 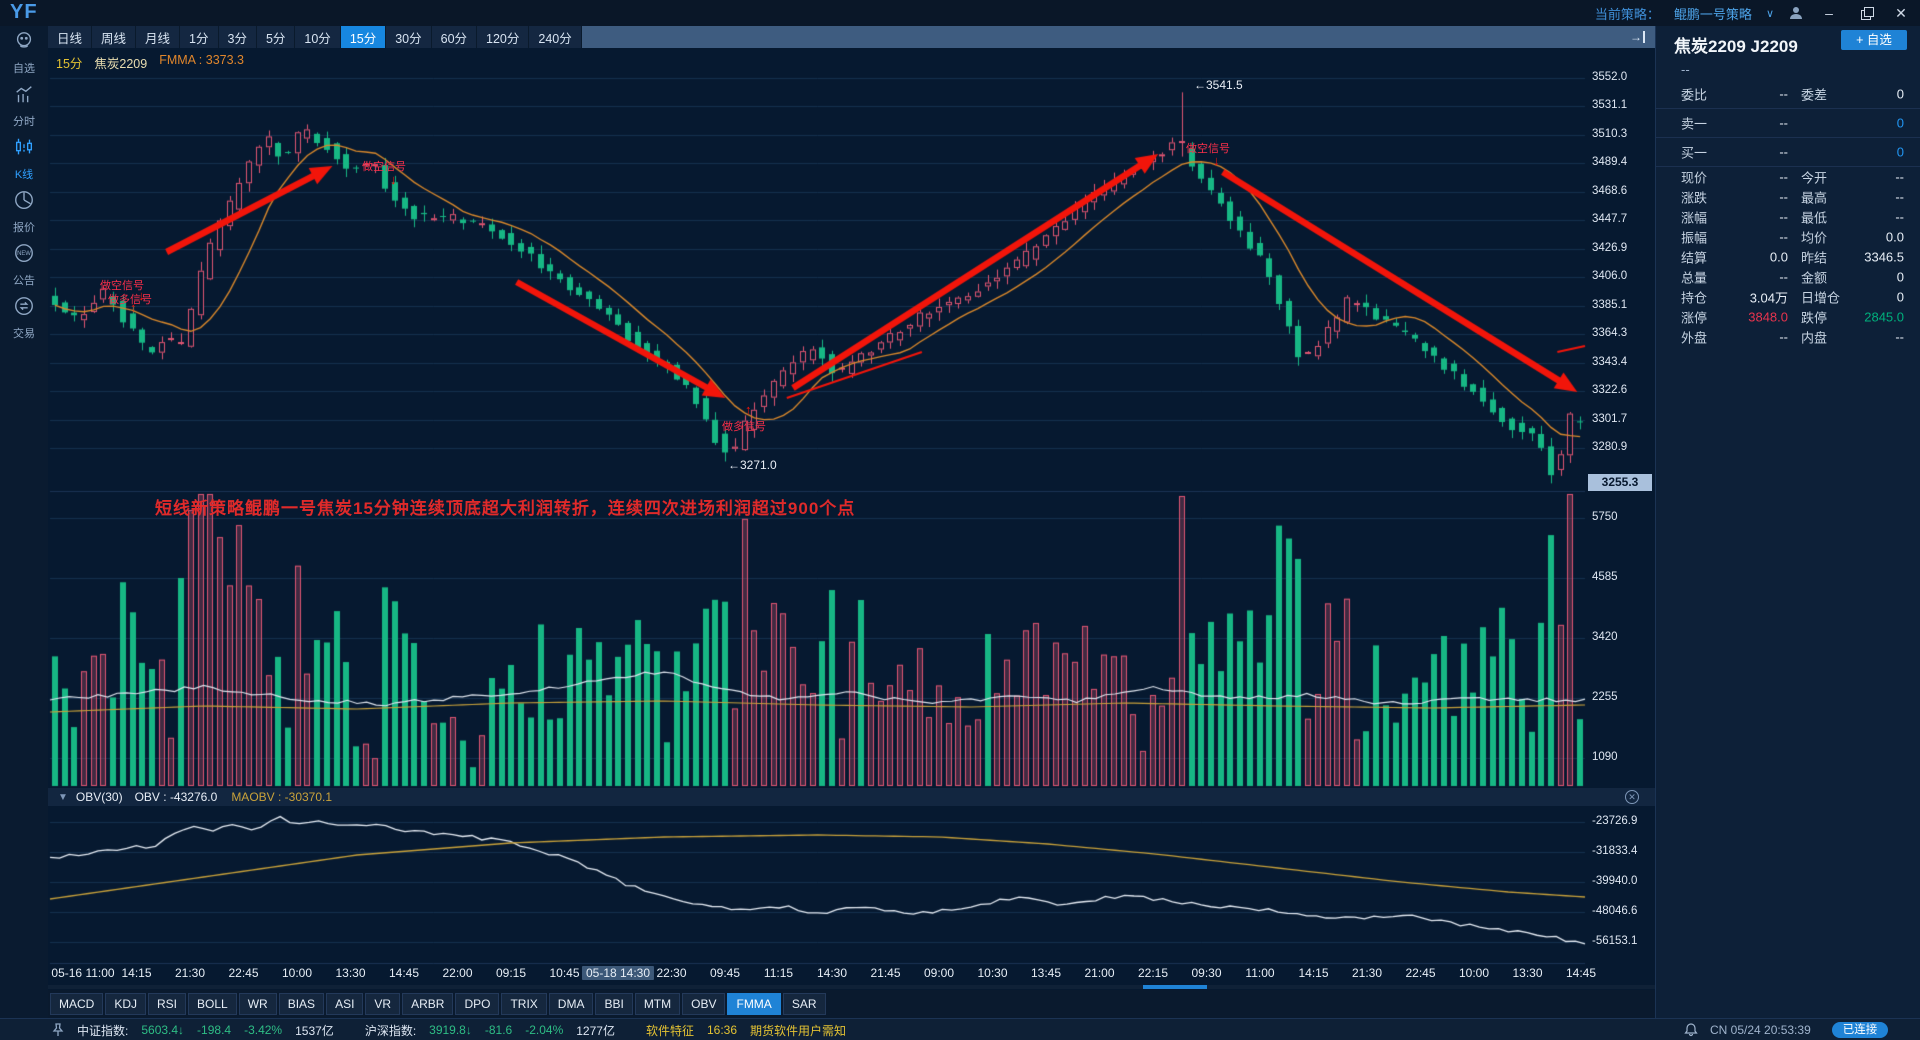 I want to click on titlebar-right: 当前策略： 鲲鹏一号策略 ∨ – ✕, so click(x=1753, y=13).